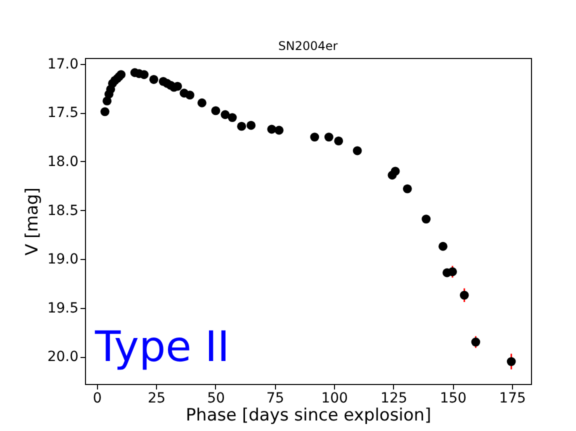 The image size is (576, 431). I want to click on y-tick-label: 17.0, so click(62, 64).